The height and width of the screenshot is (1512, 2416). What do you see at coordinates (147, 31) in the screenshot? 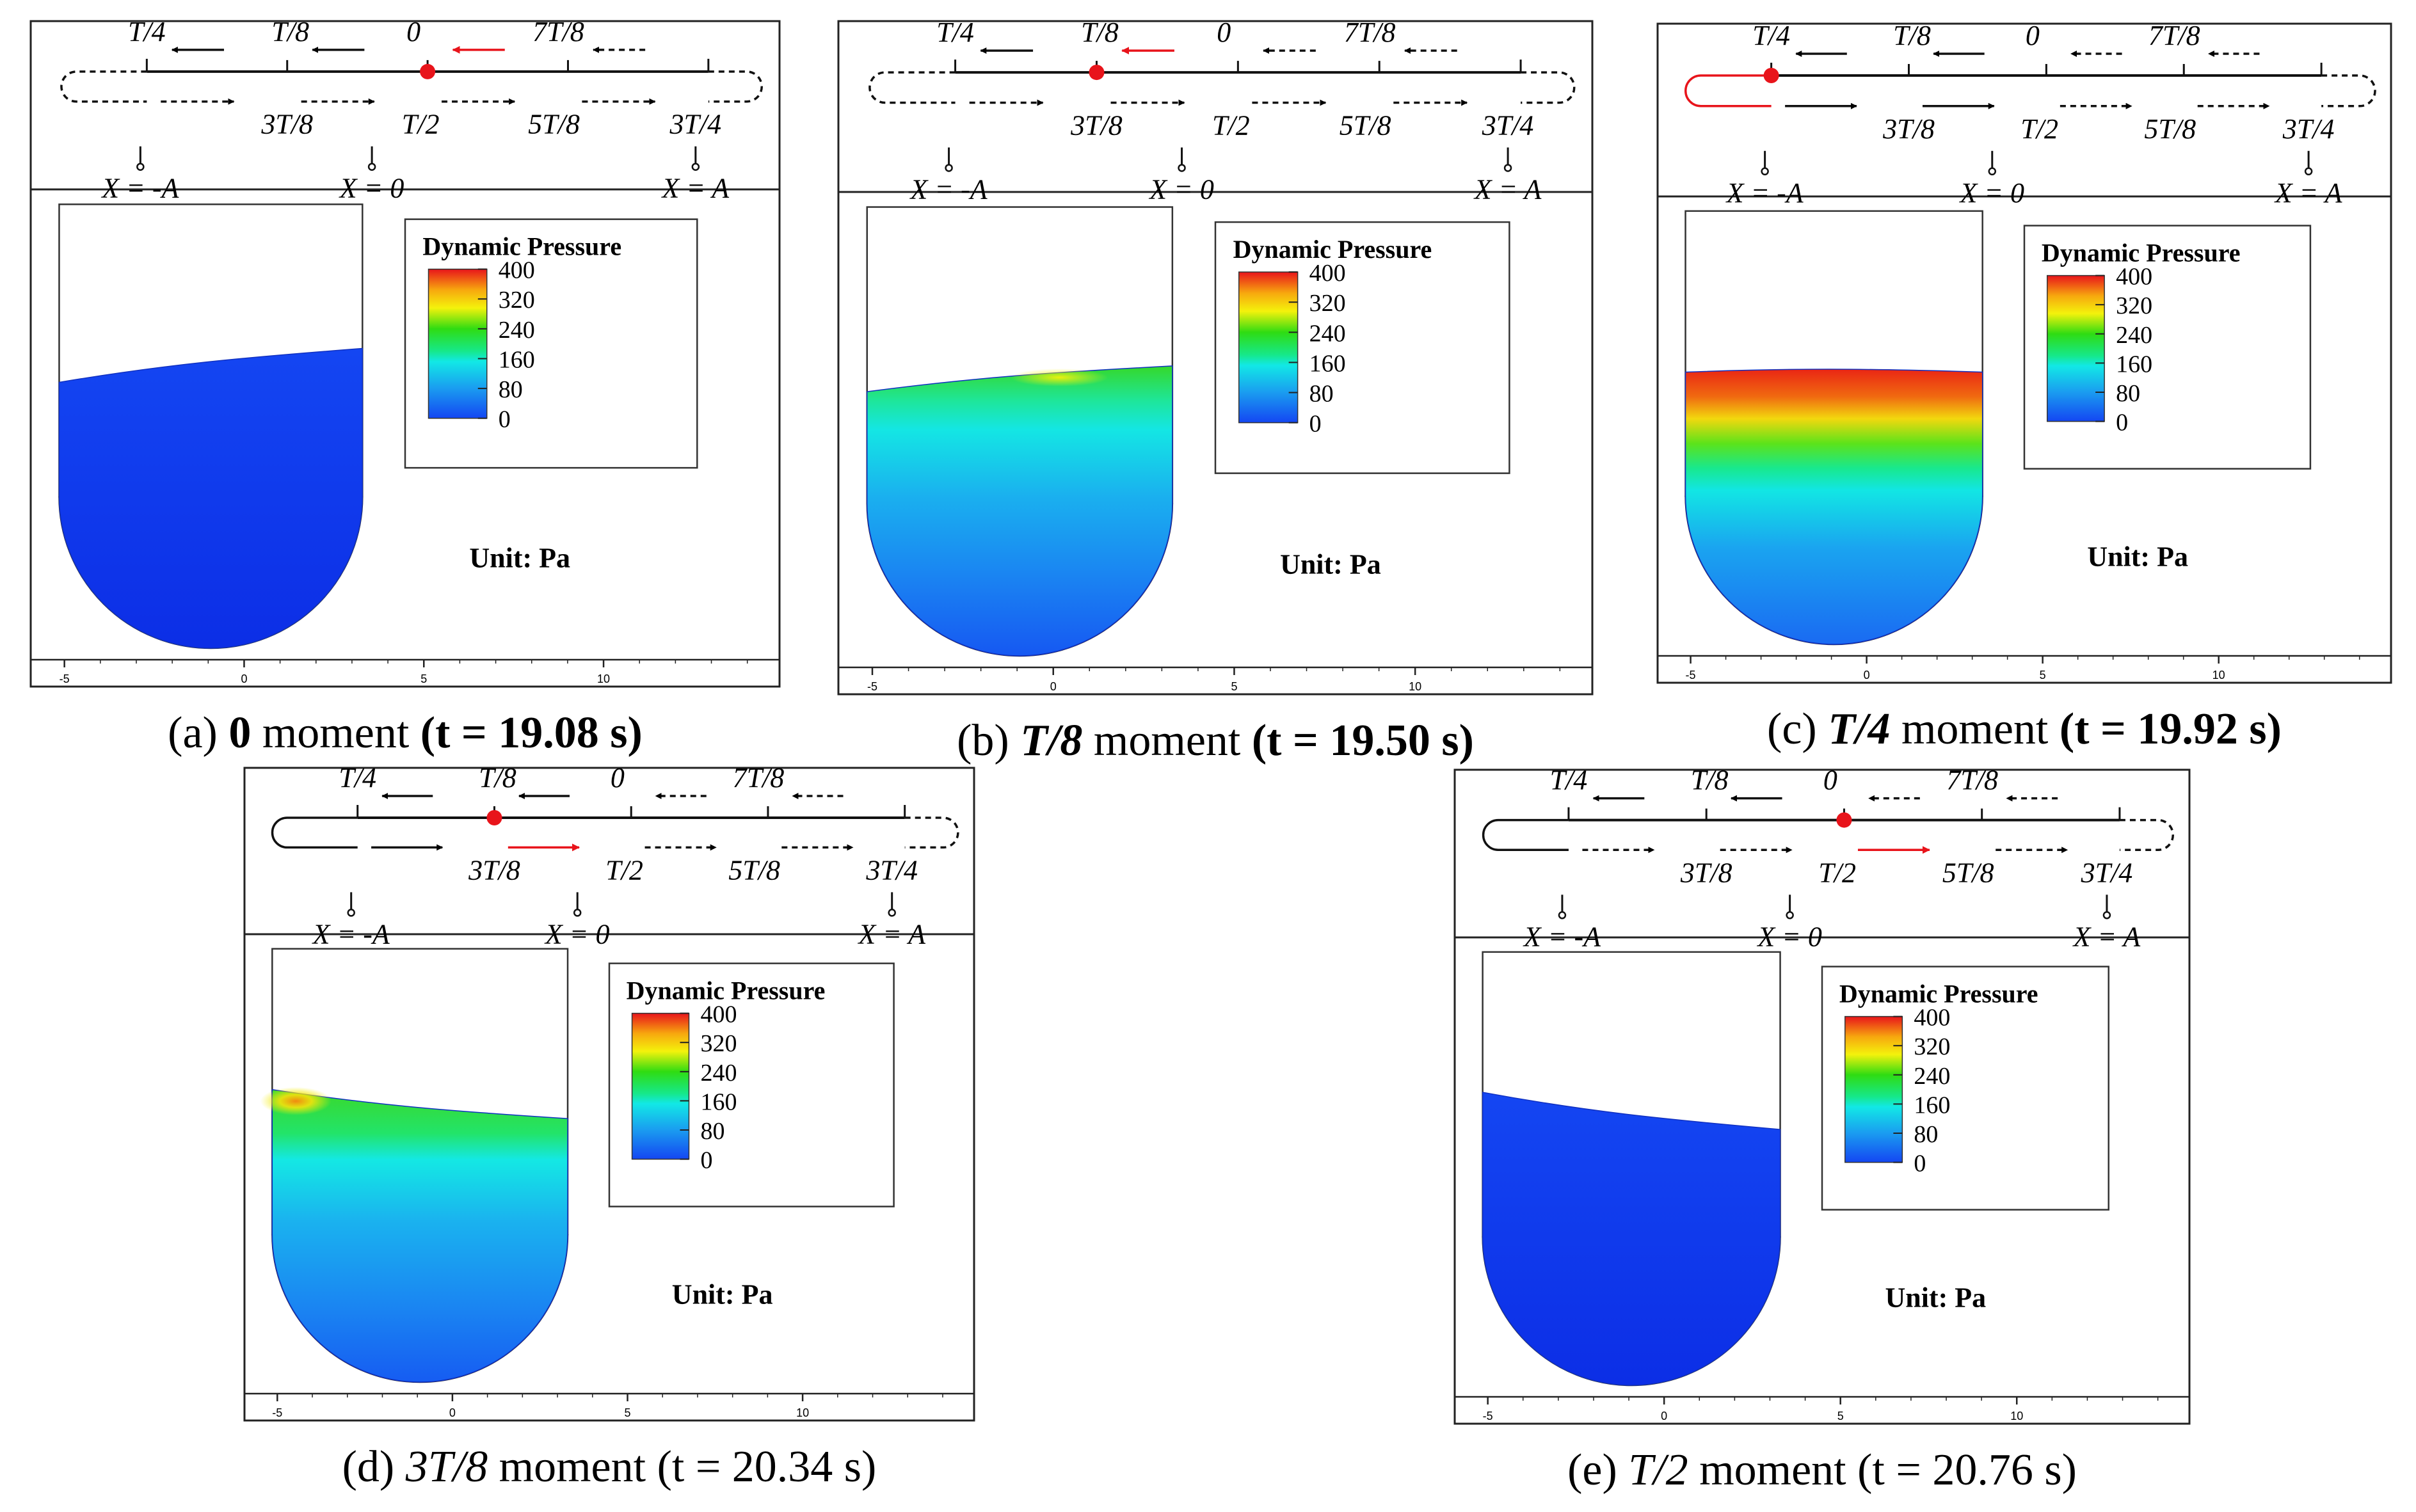
I see `cycle-label-top: T/4` at bounding box center [147, 31].